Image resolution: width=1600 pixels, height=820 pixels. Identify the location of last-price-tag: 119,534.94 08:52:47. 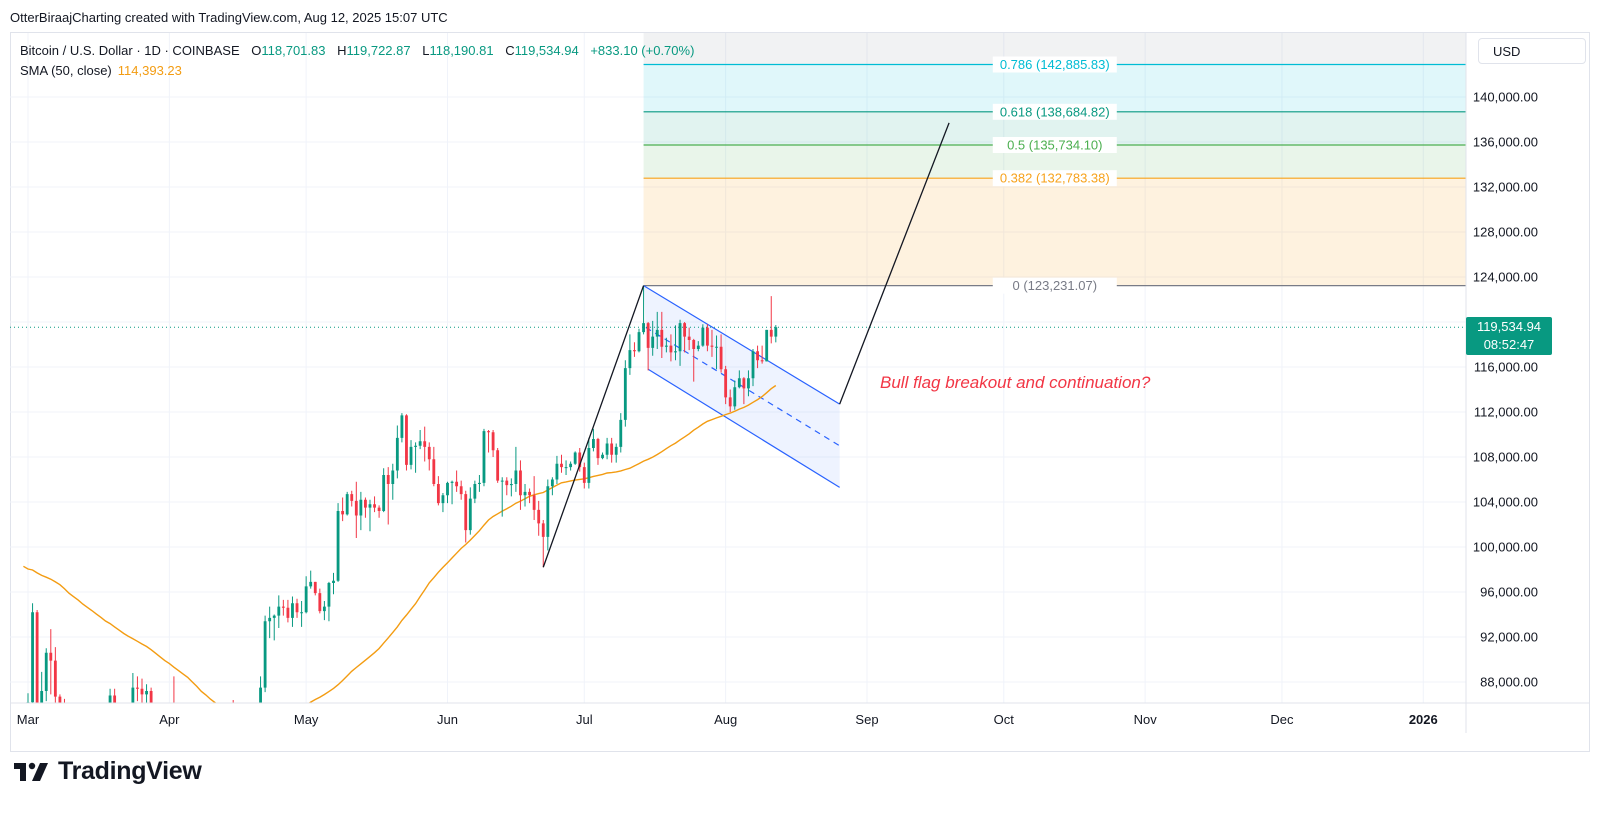
(1509, 336).